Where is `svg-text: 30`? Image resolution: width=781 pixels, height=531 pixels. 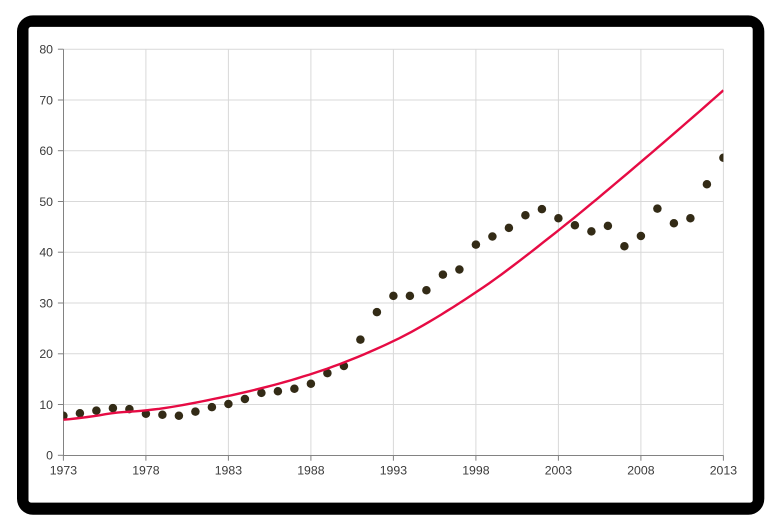
svg-text: 30 is located at coordinates (46, 303).